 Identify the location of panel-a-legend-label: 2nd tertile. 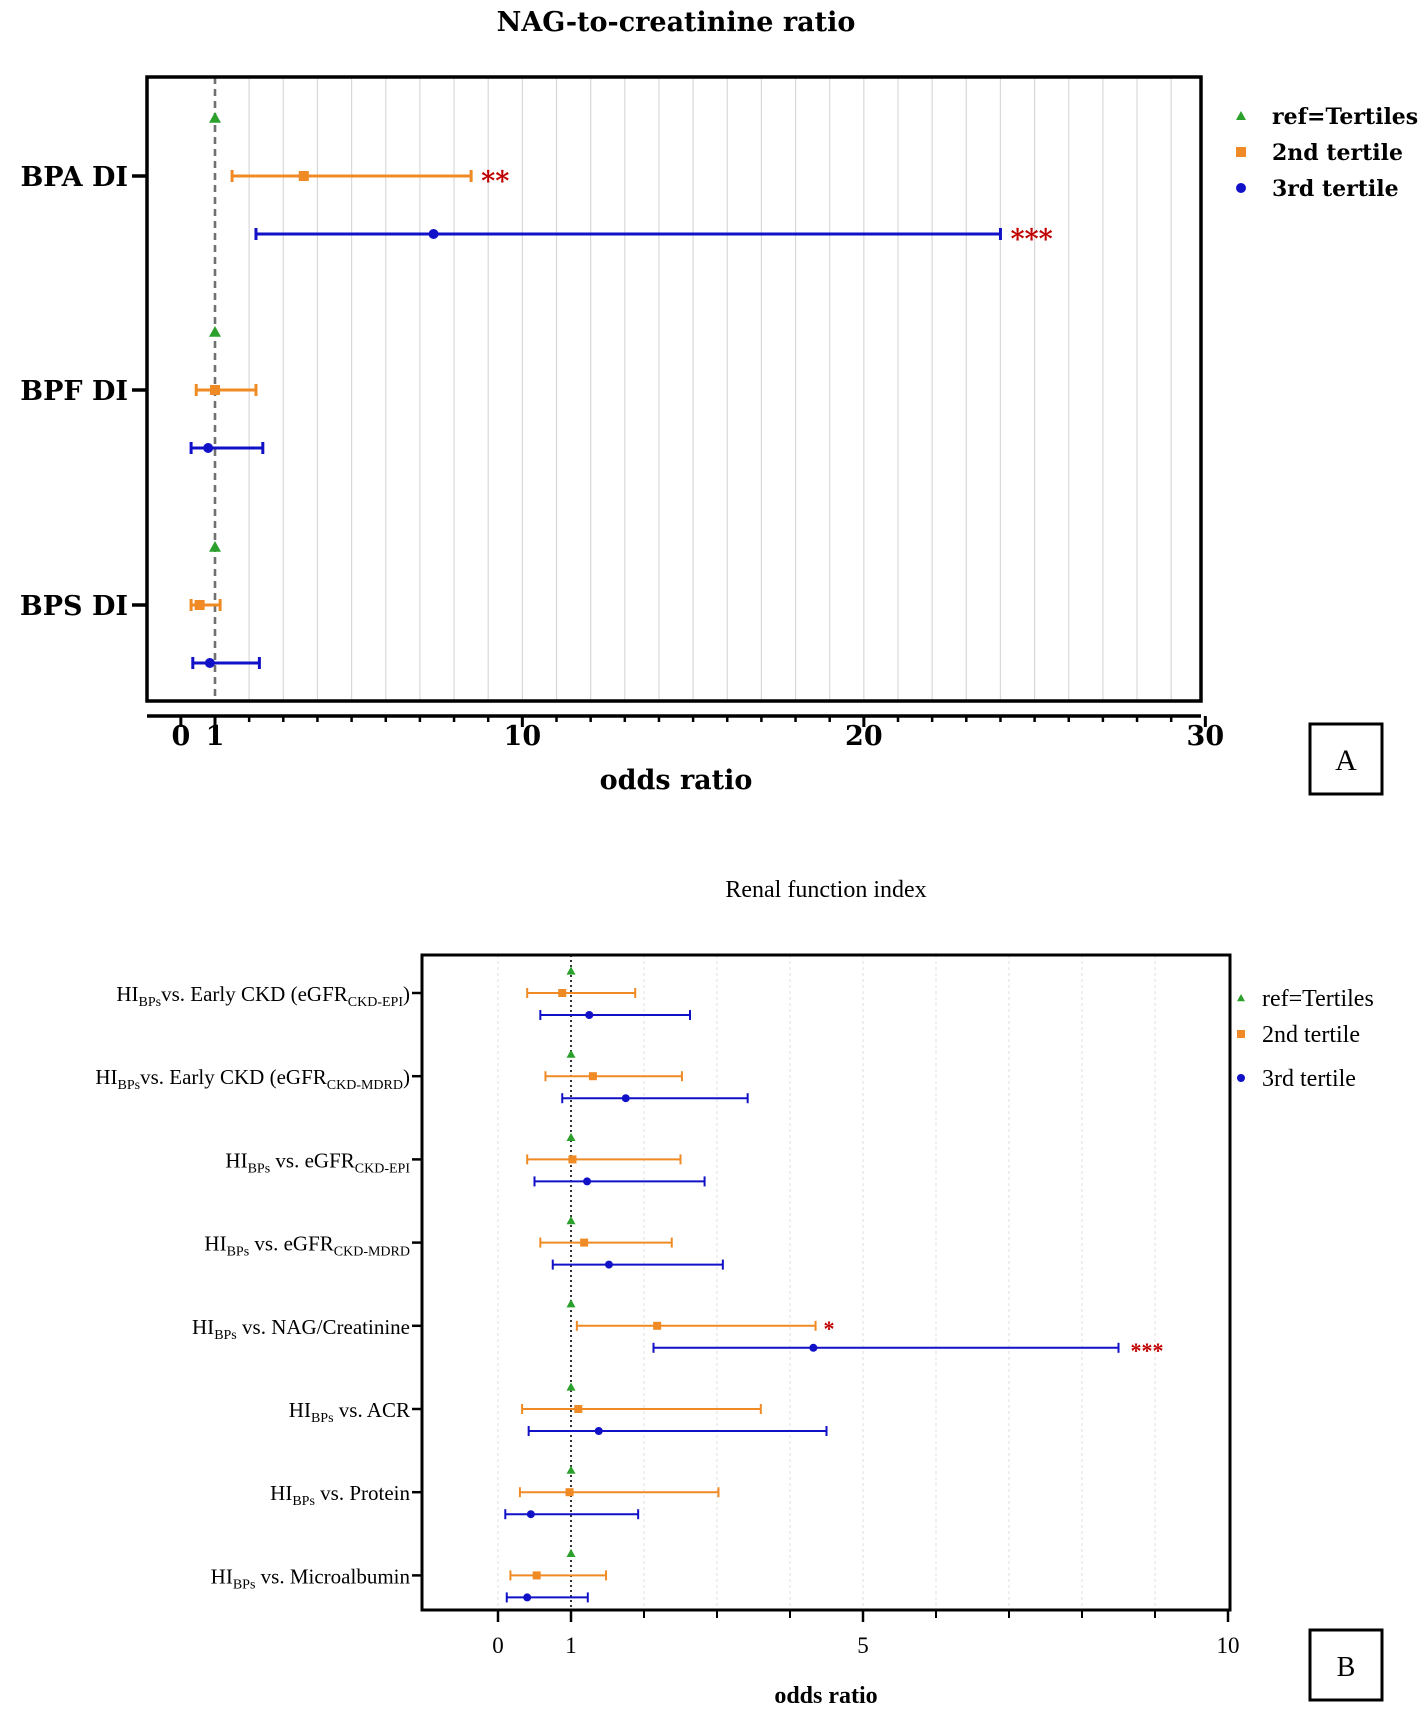
(1337, 153).